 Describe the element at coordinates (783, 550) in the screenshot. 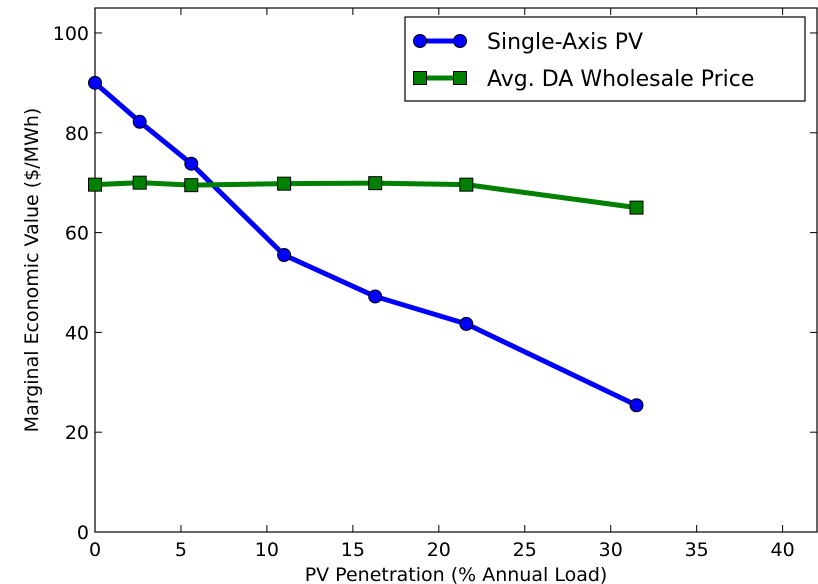

I see `x-tick-label: 40` at that location.